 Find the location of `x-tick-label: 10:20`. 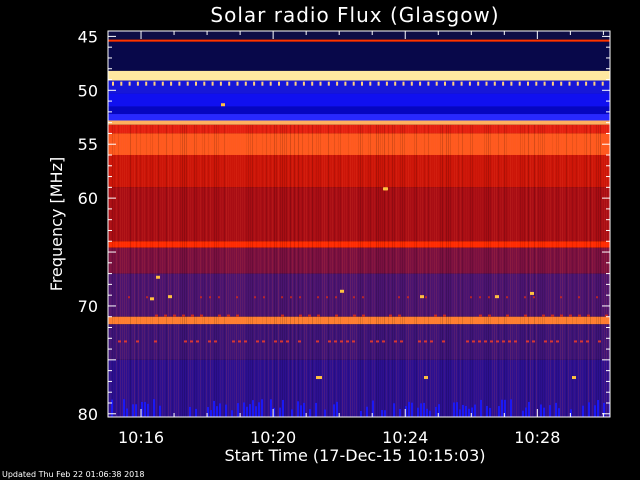

x-tick-label: 10:20 is located at coordinates (273, 437).